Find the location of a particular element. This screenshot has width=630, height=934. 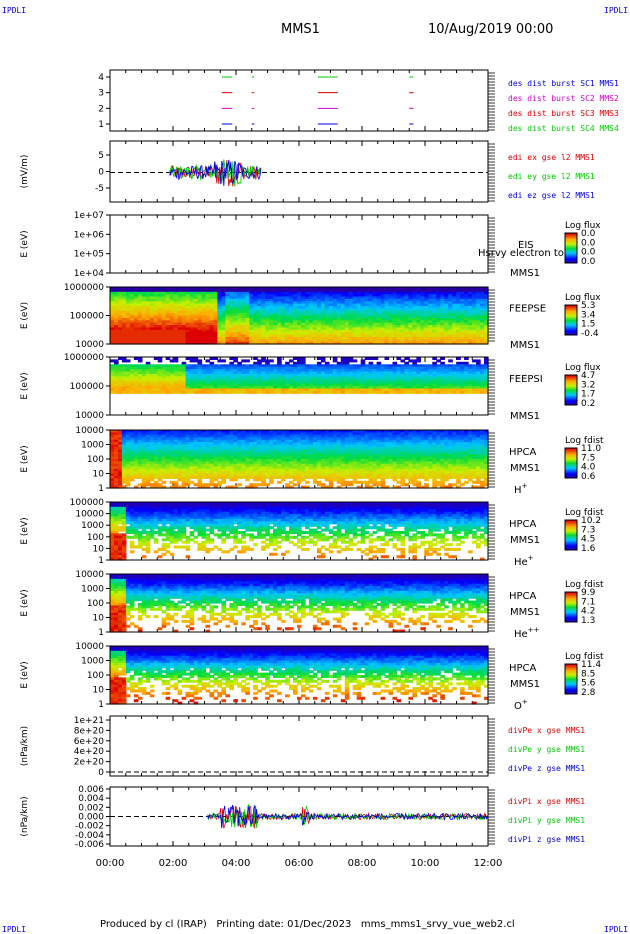

eis-panel-frame is located at coordinates (299, 244).